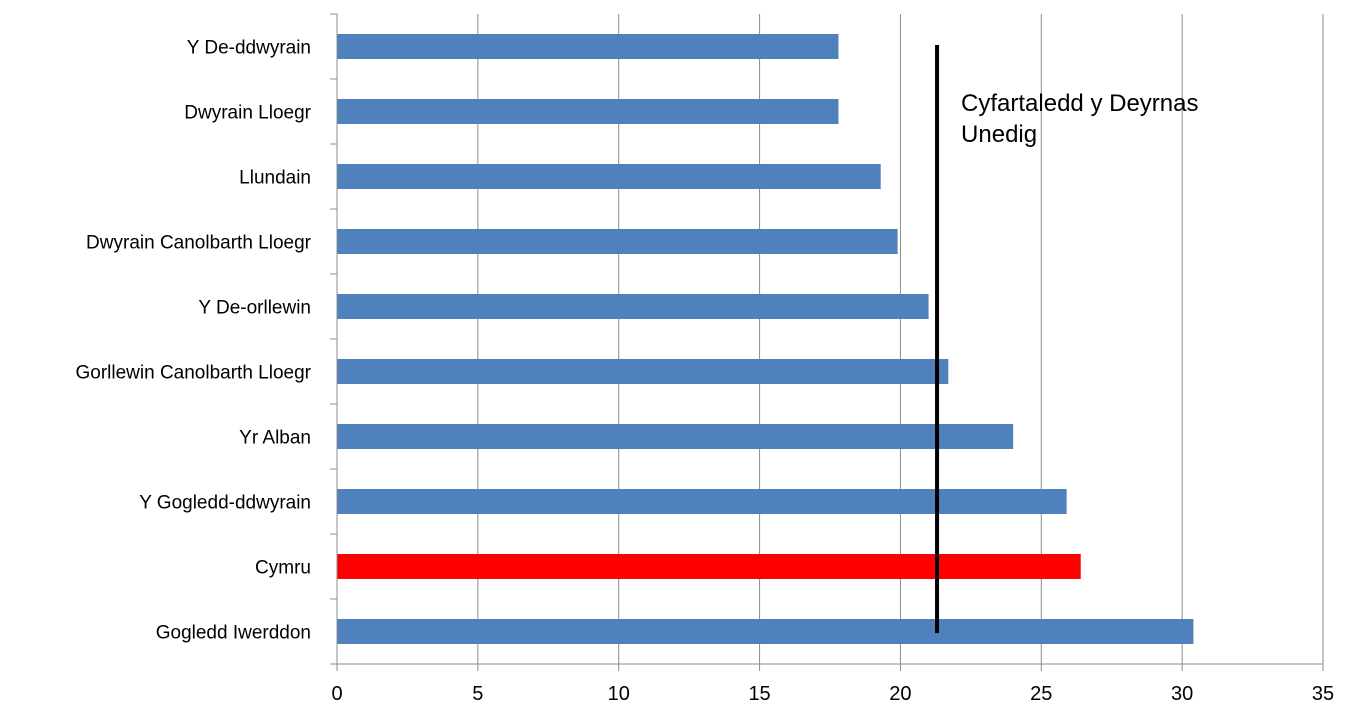 The height and width of the screenshot is (706, 1350). Describe the element at coordinates (900, 694) in the screenshot. I see `x-tick-label: 20` at that location.